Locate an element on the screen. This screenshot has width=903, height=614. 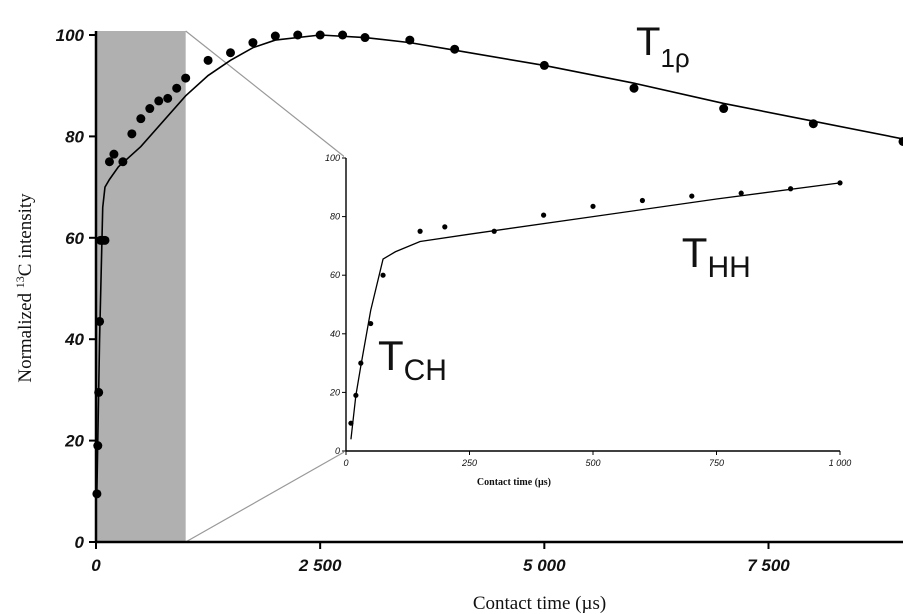
inset-x-tick-label: 250 is located at coordinates (469, 463).